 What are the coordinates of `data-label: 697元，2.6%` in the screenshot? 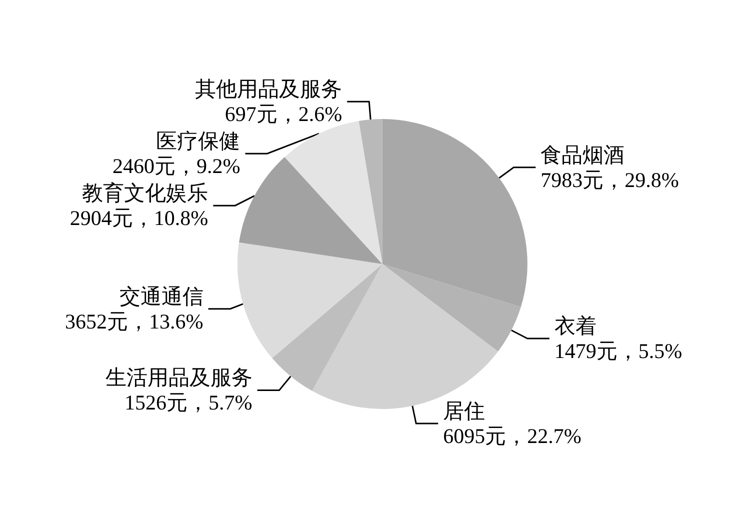 It's located at (283, 114).